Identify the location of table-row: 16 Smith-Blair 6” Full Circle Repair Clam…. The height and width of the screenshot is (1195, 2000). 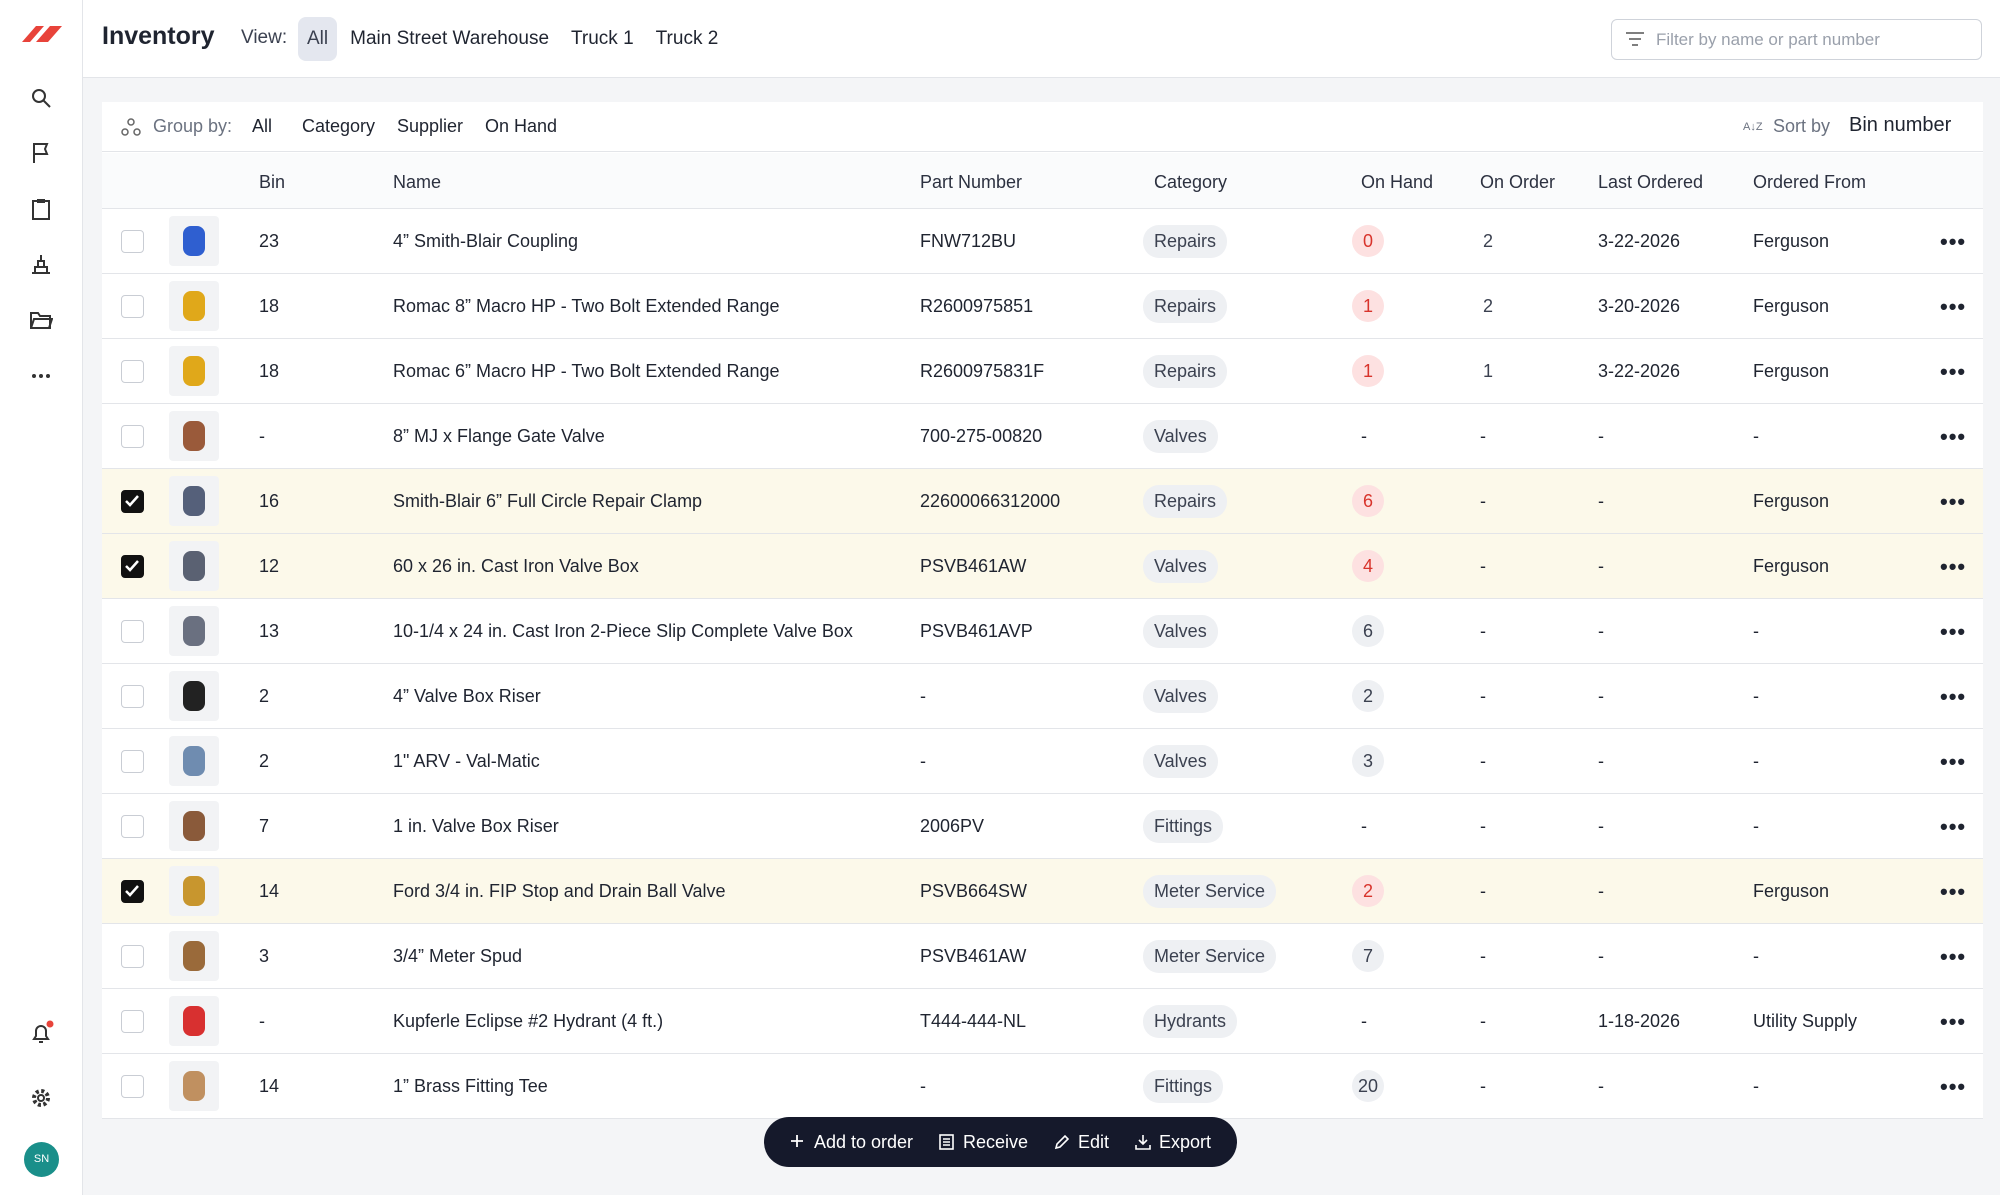
(1042, 501).